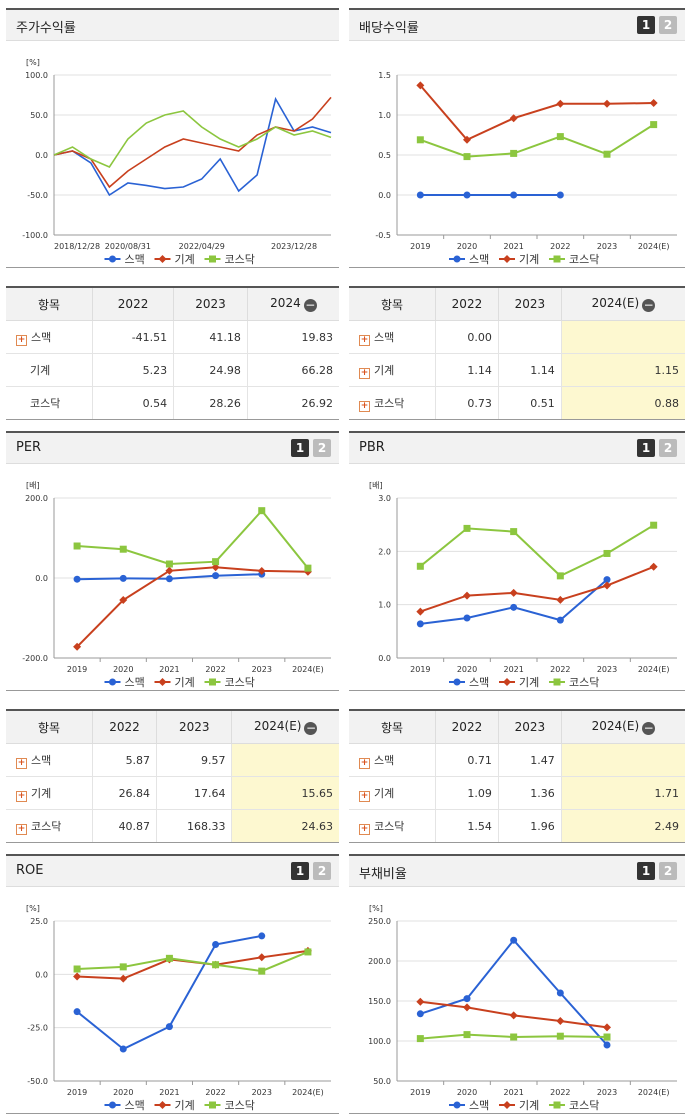 The height and width of the screenshot is (1115, 691). I want to click on y-tick-label: -50.0, so click(37, 1081).